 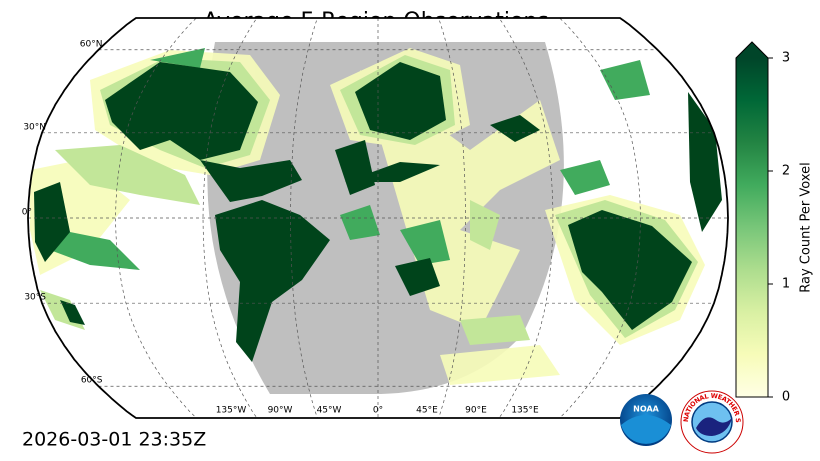 I want to click on timestamp: 2026-03-01 23:35Z, so click(x=114, y=440).